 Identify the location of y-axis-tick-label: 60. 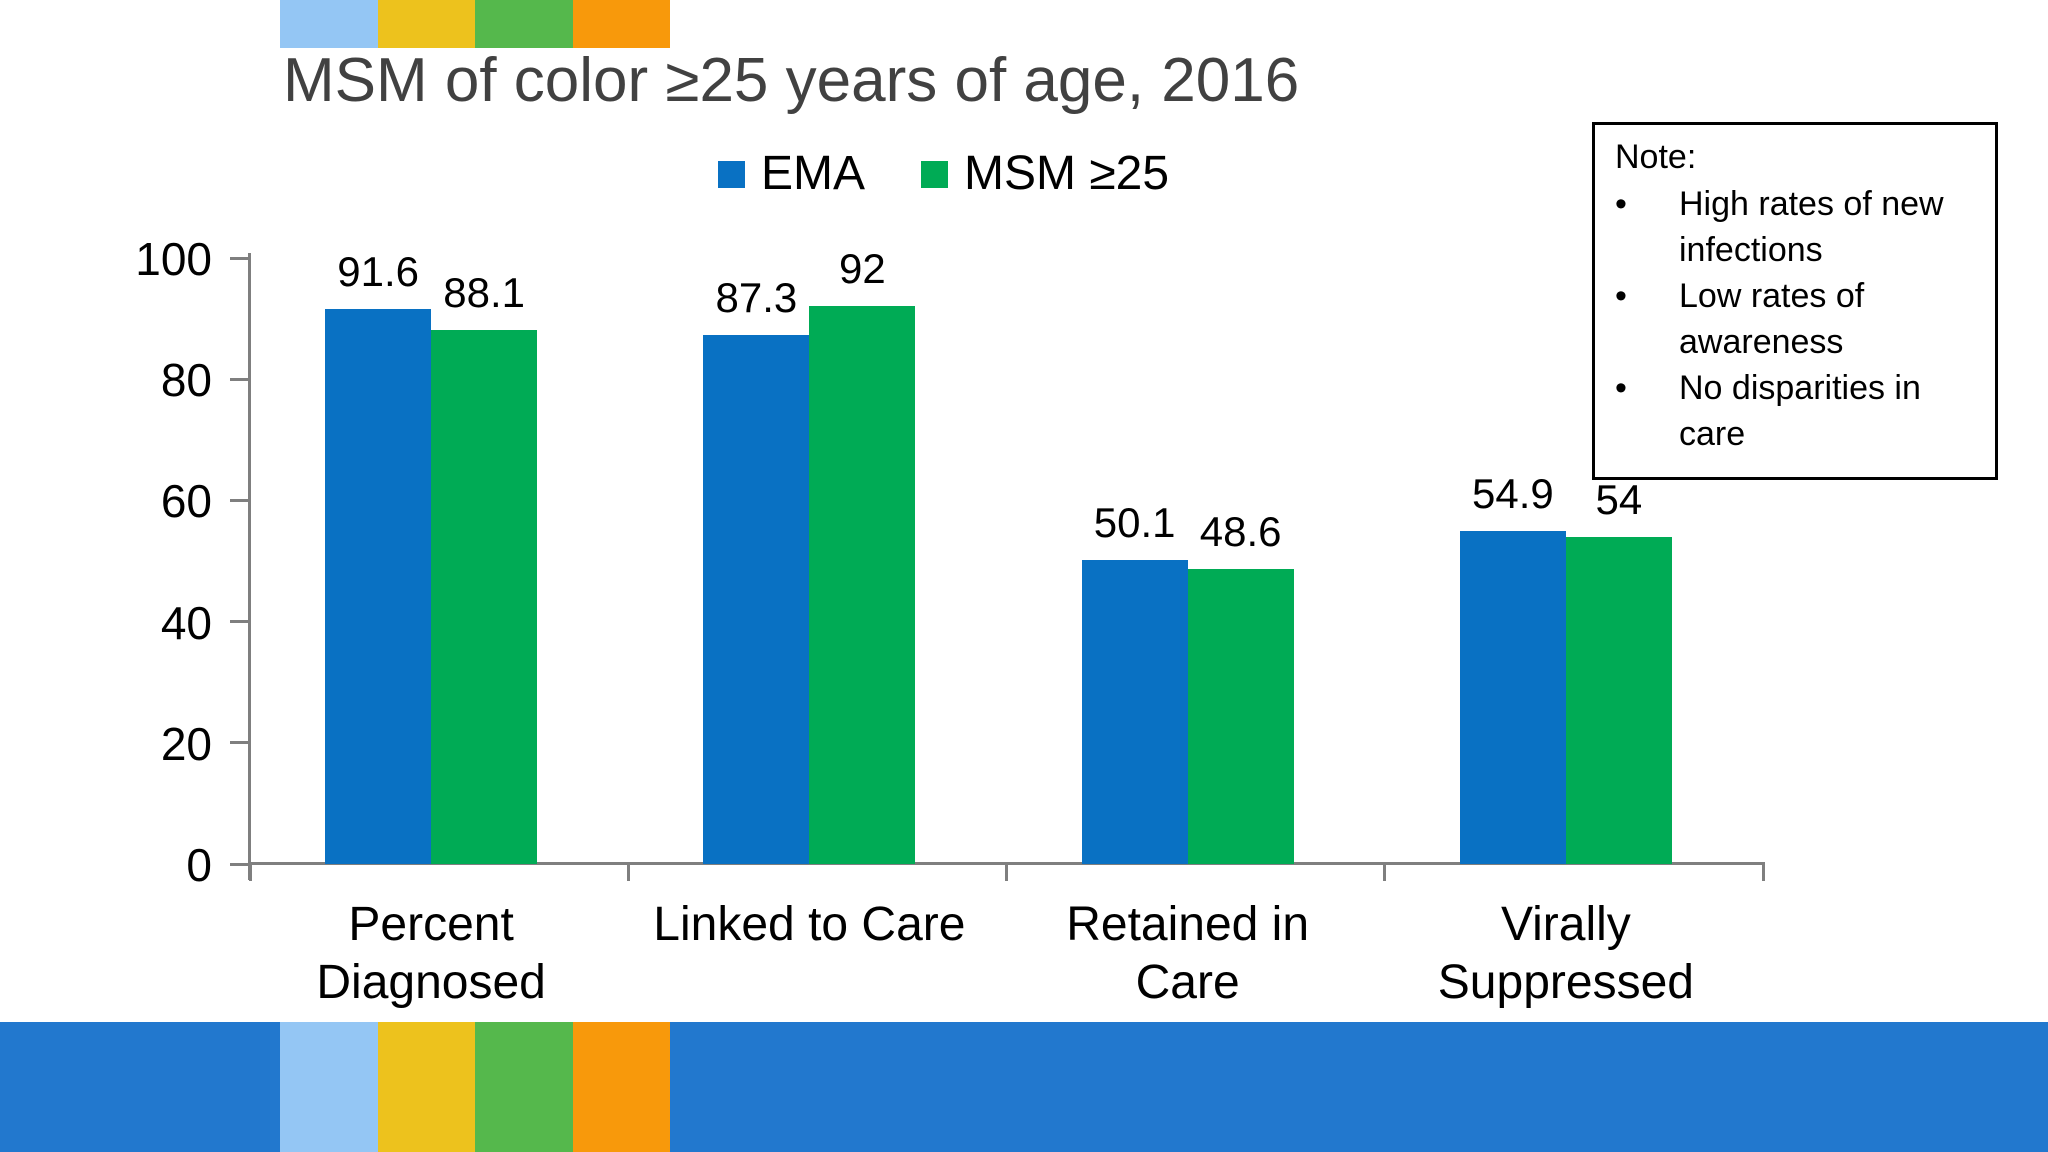
(186, 501).